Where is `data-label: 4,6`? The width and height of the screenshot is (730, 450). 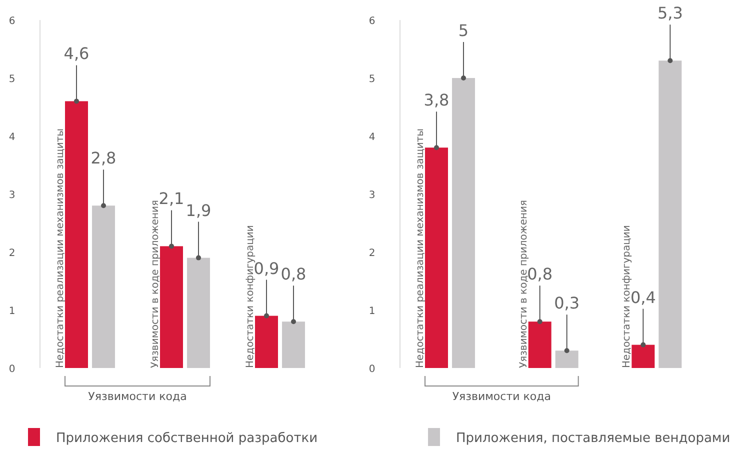
data-label: 4,6 is located at coordinates (77, 54).